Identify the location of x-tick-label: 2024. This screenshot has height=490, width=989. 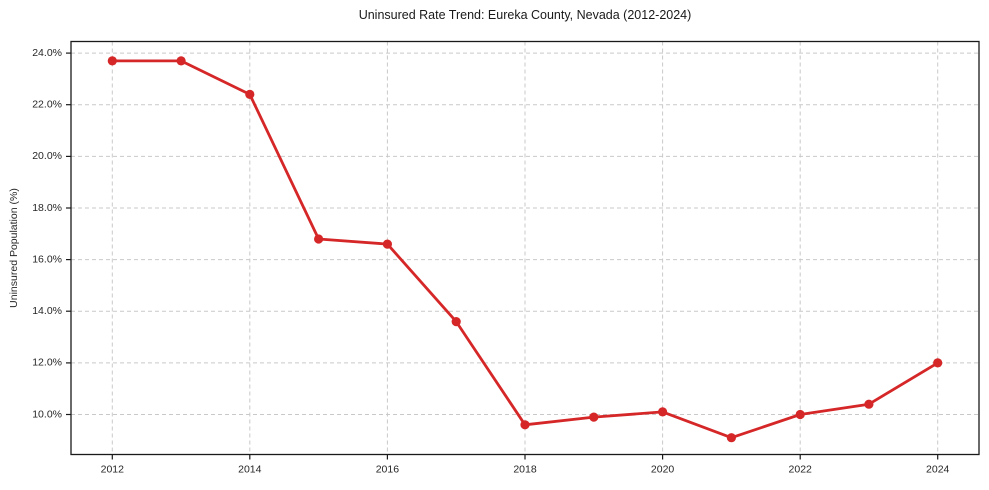
(938, 470).